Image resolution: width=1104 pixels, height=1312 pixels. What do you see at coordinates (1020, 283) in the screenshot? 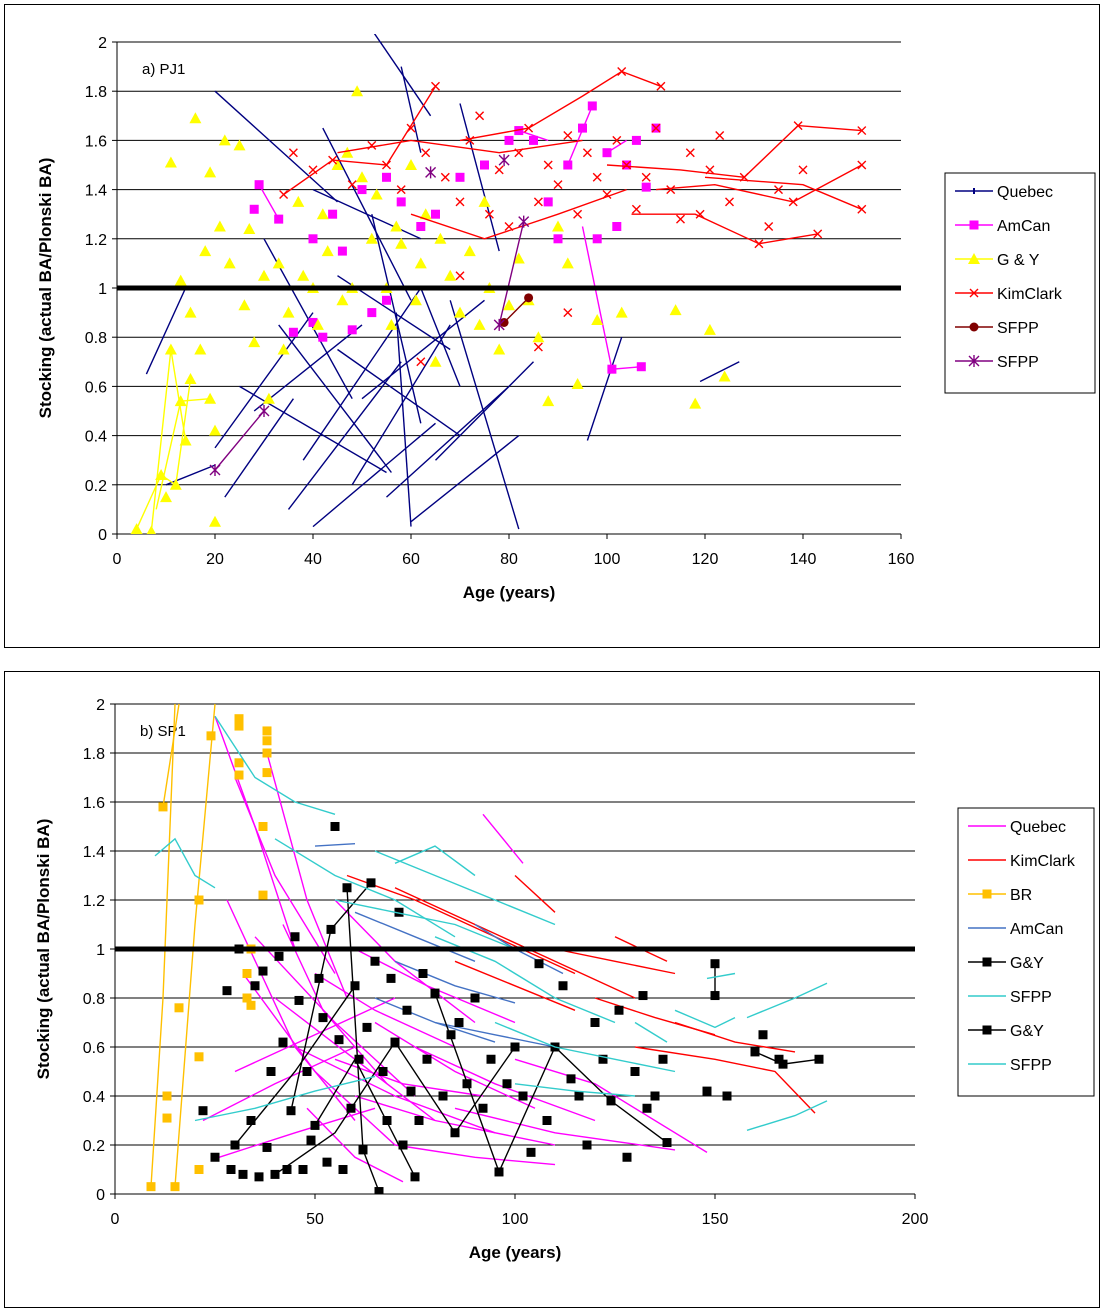
I see `legend: Quebec AmCan G & Y KimClark SFPP SFPP` at bounding box center [1020, 283].